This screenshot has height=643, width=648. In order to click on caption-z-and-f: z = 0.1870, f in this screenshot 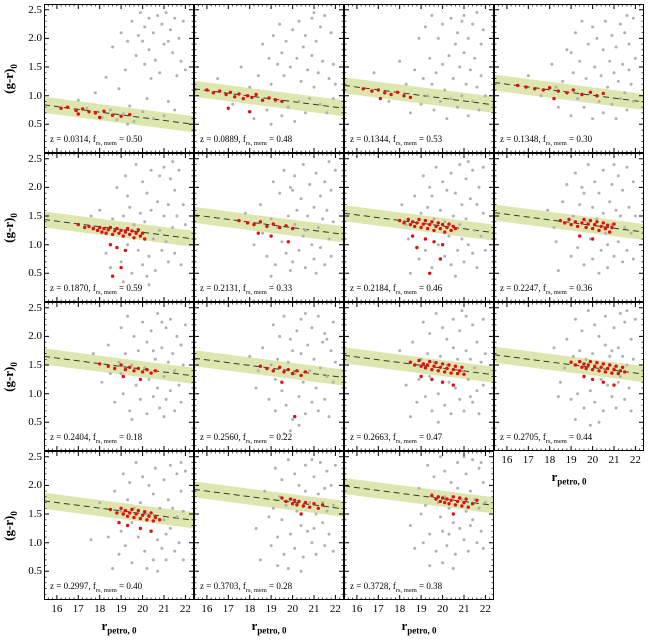, I will do `click(73, 288)`.